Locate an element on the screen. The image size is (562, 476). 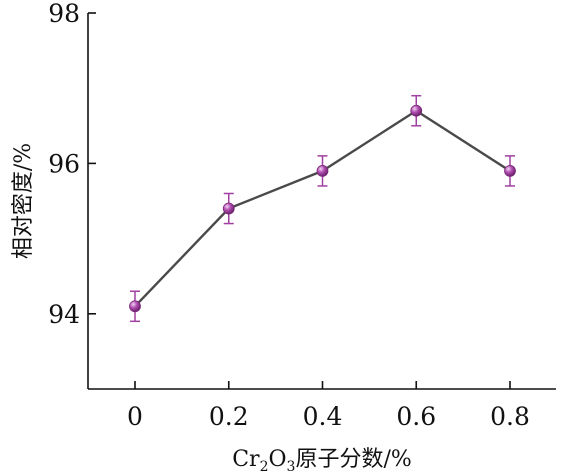
x-tick-label-0: 0 is located at coordinates (135, 416).